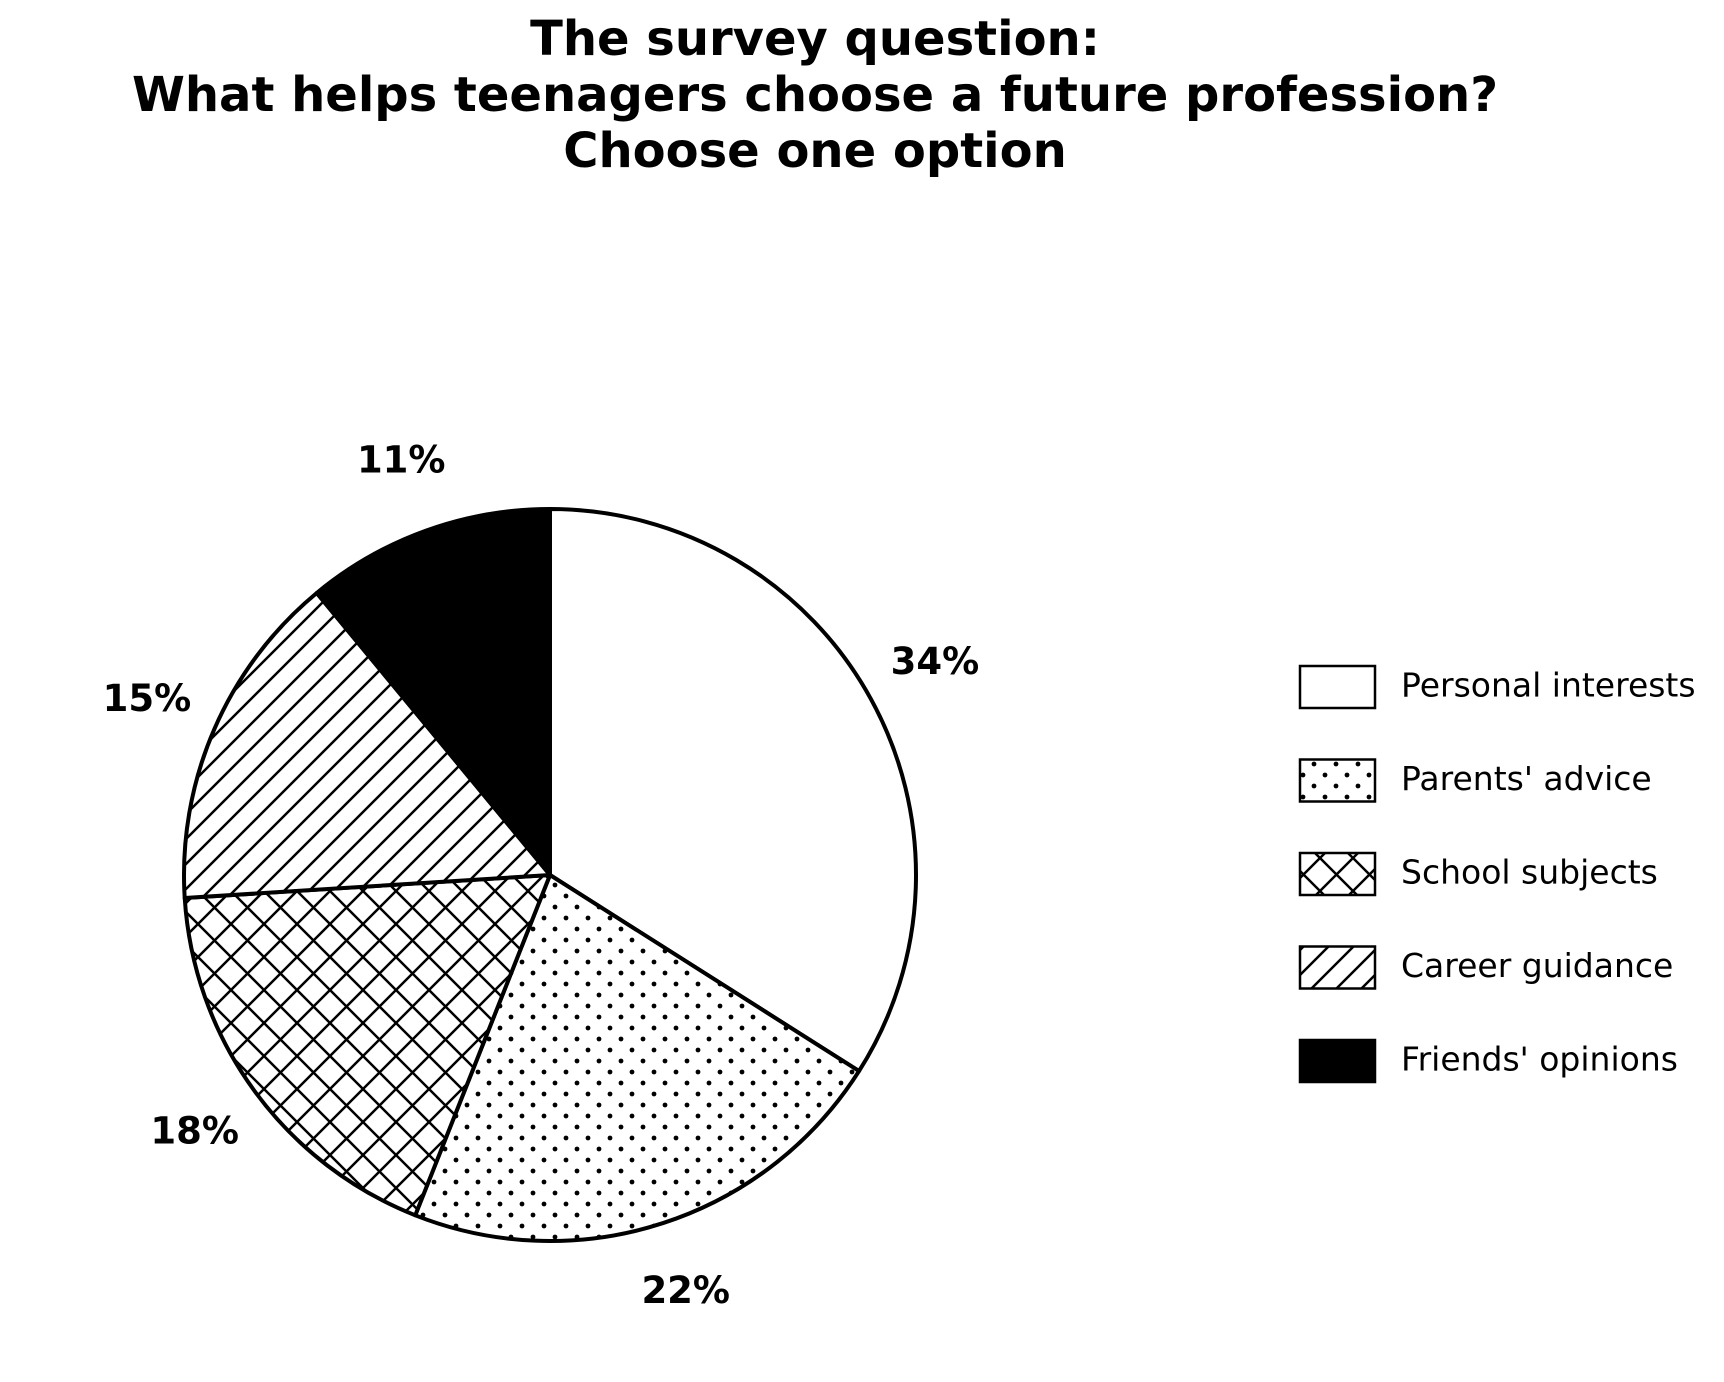  Describe the element at coordinates (1526, 778) in the screenshot. I see `legend-label: Parents' advice` at that location.